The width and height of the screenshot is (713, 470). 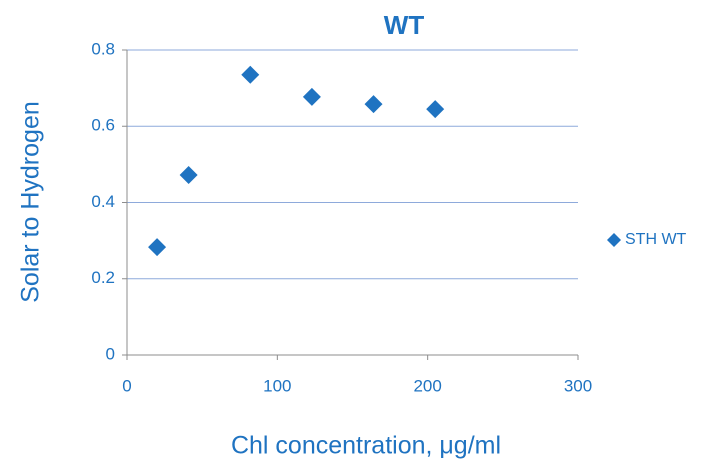 I want to click on y-tick-label: 0.2, so click(x=103, y=277).